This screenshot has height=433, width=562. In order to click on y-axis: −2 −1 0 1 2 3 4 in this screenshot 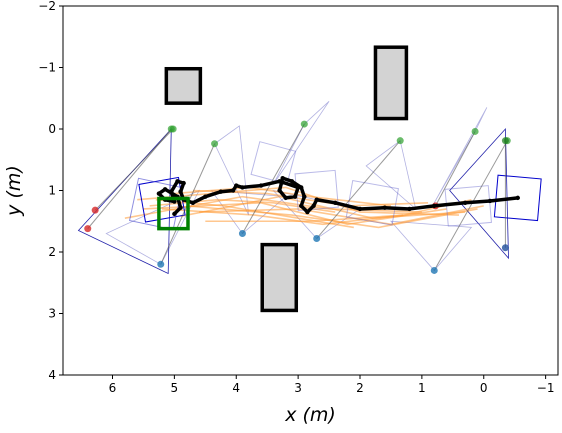, I will do `click(50, 191)`.